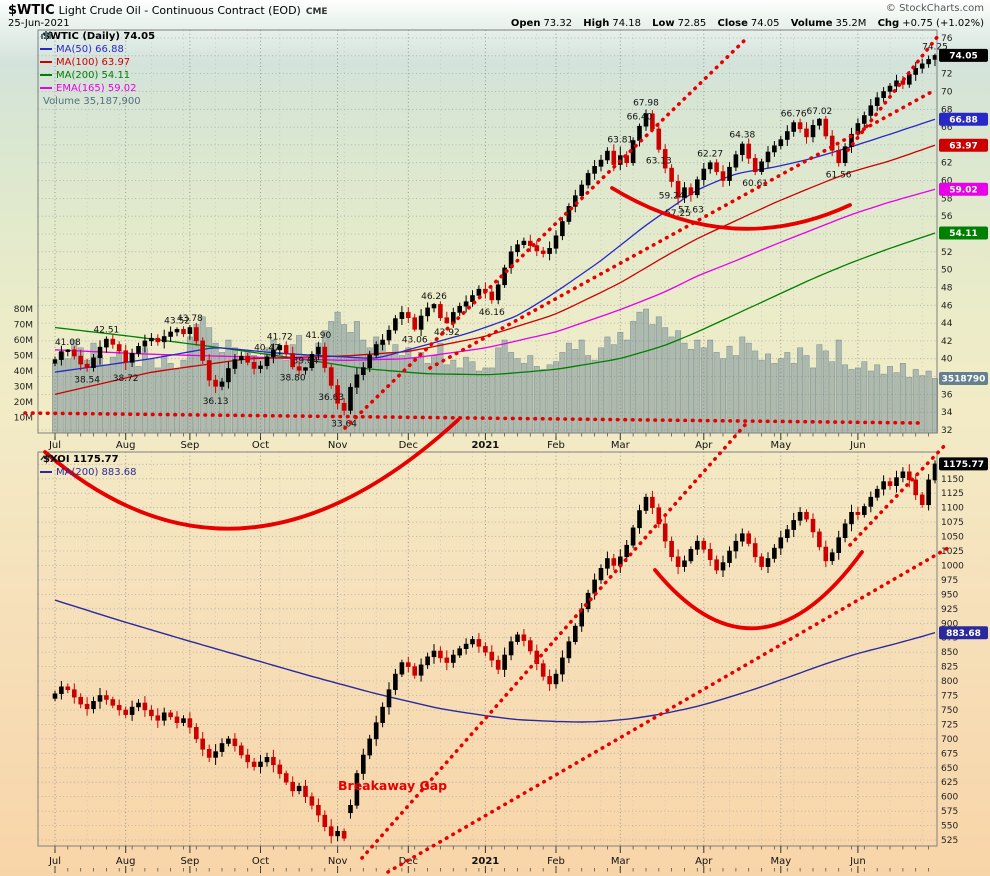 This screenshot has width=990, height=876. What do you see at coordinates (23, 419) in the screenshot?
I see `svg-text: 10M` at bounding box center [23, 419].